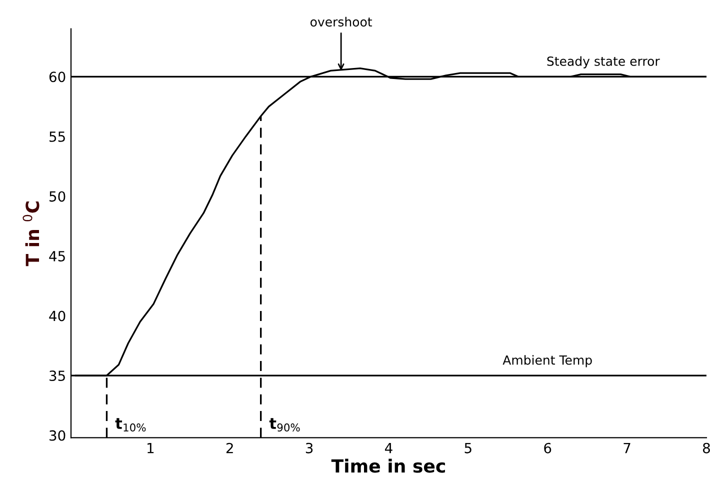 The height and width of the screenshot is (481, 710). I want to click on ref-line-label: t$_{10%}$, so click(130, 425).